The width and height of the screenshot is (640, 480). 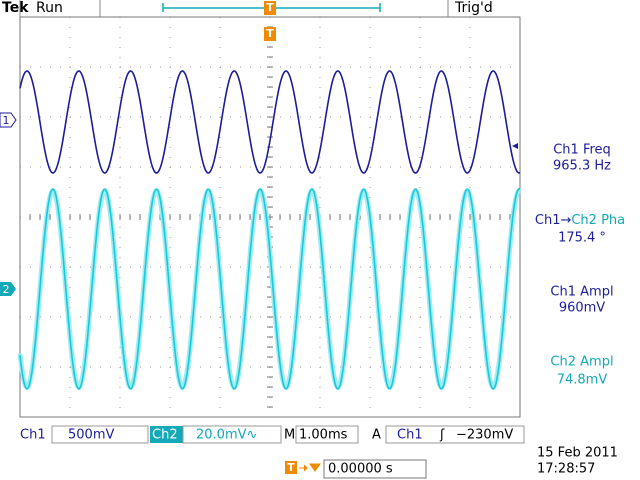 What do you see at coordinates (310, 467) in the screenshot?
I see `offset-arrow` at bounding box center [310, 467].